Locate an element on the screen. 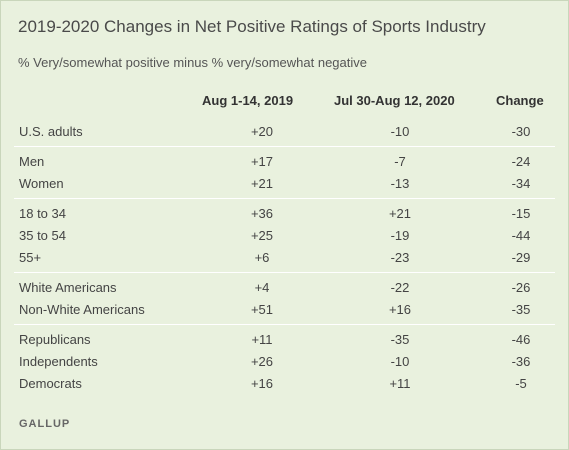  row-label: Non-White Americans is located at coordinates (82, 309).